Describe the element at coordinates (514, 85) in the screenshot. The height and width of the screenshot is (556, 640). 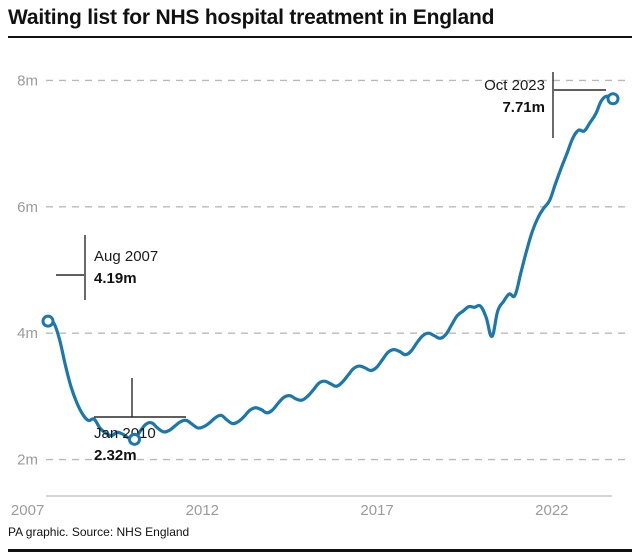
I see `annotation-date-oct-2023: Oct 2023` at that location.